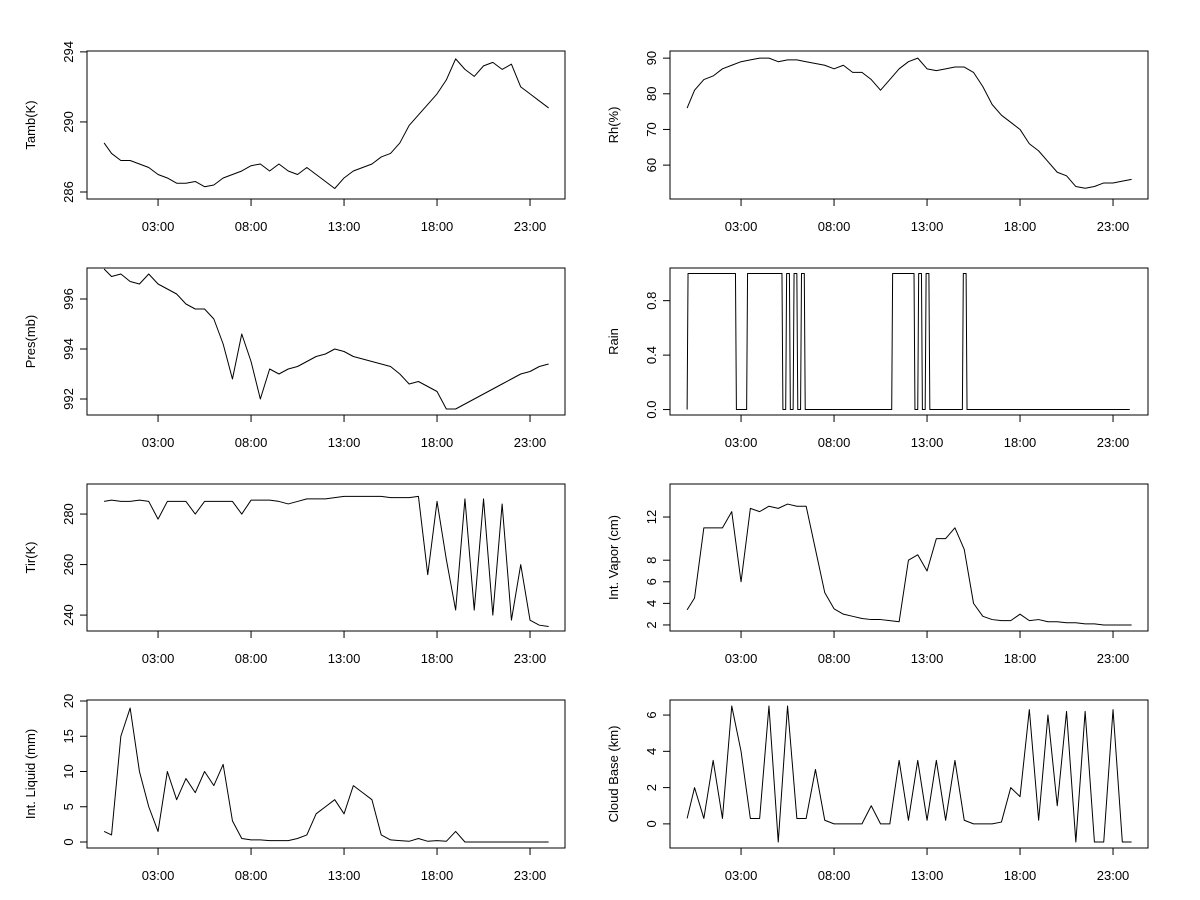 The height and width of the screenshot is (900, 1200). Describe the element at coordinates (30, 124) in the screenshot. I see `y-axis-label: Tamb(K)` at that location.